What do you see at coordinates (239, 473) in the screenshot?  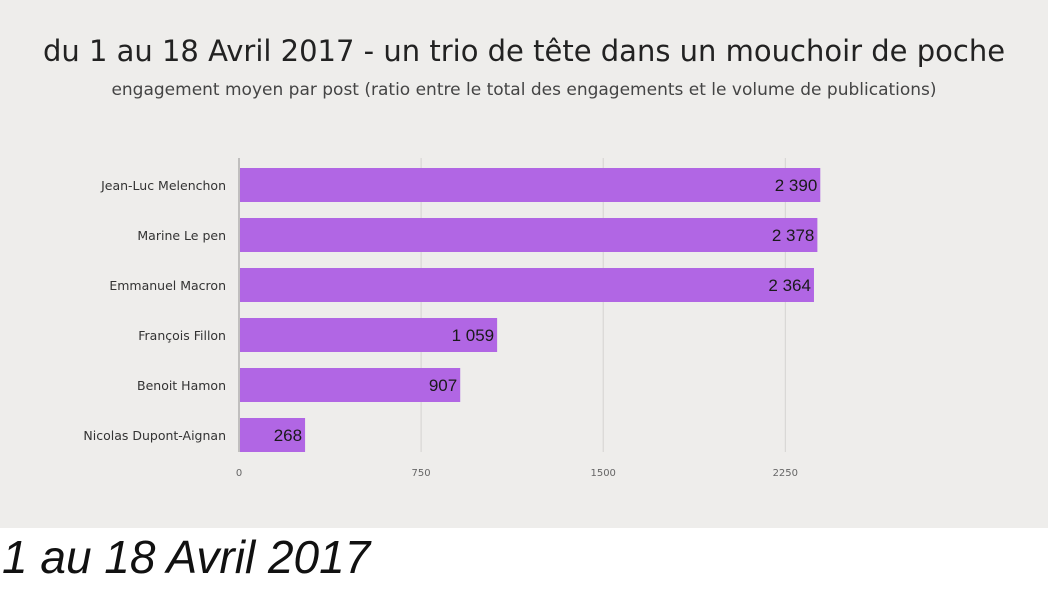 I see `x-tick-label: 0` at bounding box center [239, 473].